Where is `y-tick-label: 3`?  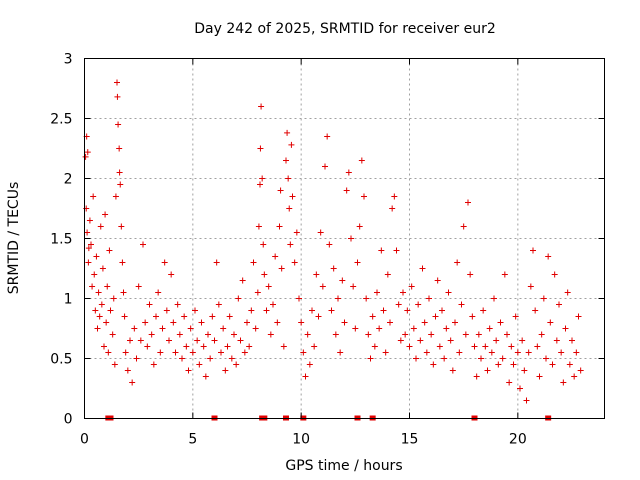 y-tick-label: 3 is located at coordinates (68, 60).